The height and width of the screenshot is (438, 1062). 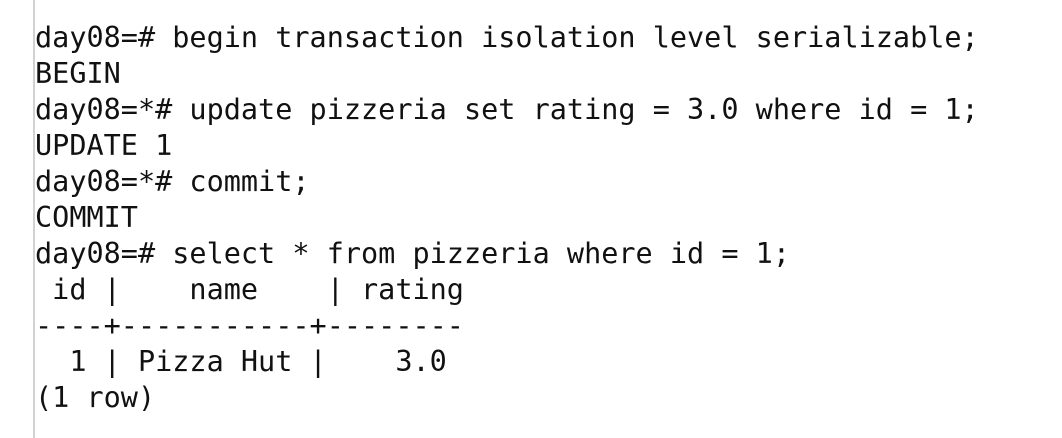 I want to click on terminal-line-commit-response: COMMIT, so click(x=86, y=217).